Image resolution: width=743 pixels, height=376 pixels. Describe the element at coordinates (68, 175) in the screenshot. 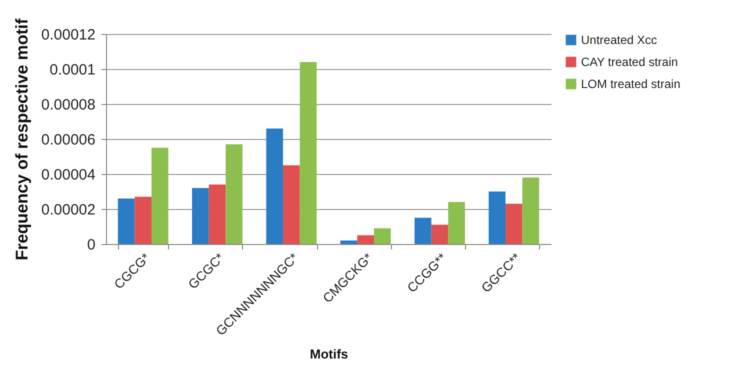

I see `y-tick-label: 0.00004` at that location.